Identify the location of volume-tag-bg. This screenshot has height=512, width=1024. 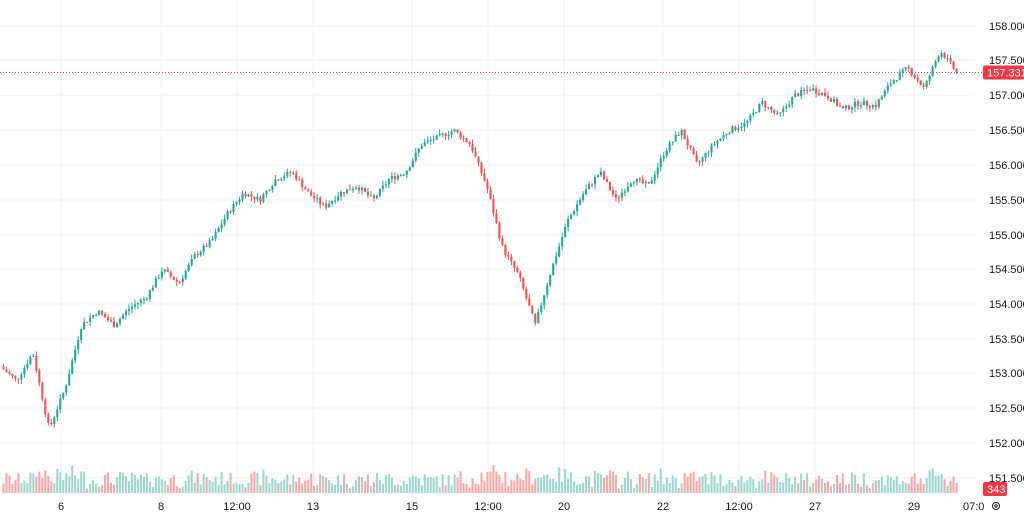
(995, 489).